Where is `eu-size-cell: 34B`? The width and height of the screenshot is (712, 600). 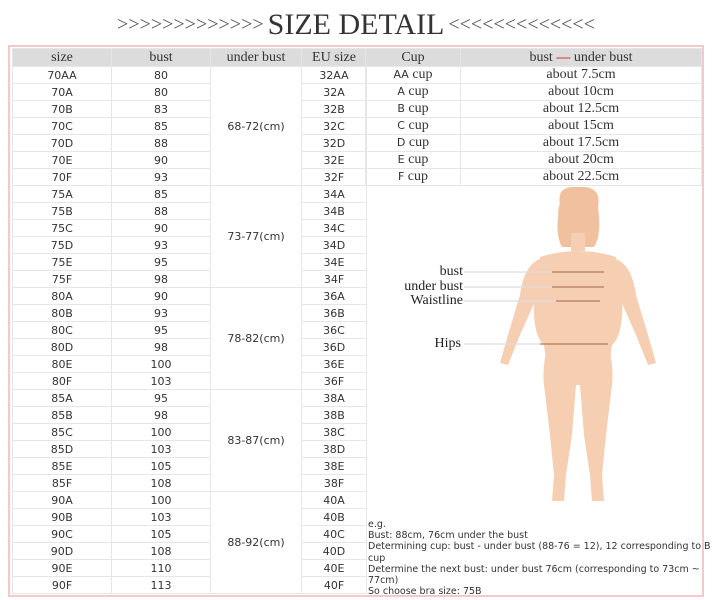 eu-size-cell: 34B is located at coordinates (334, 211).